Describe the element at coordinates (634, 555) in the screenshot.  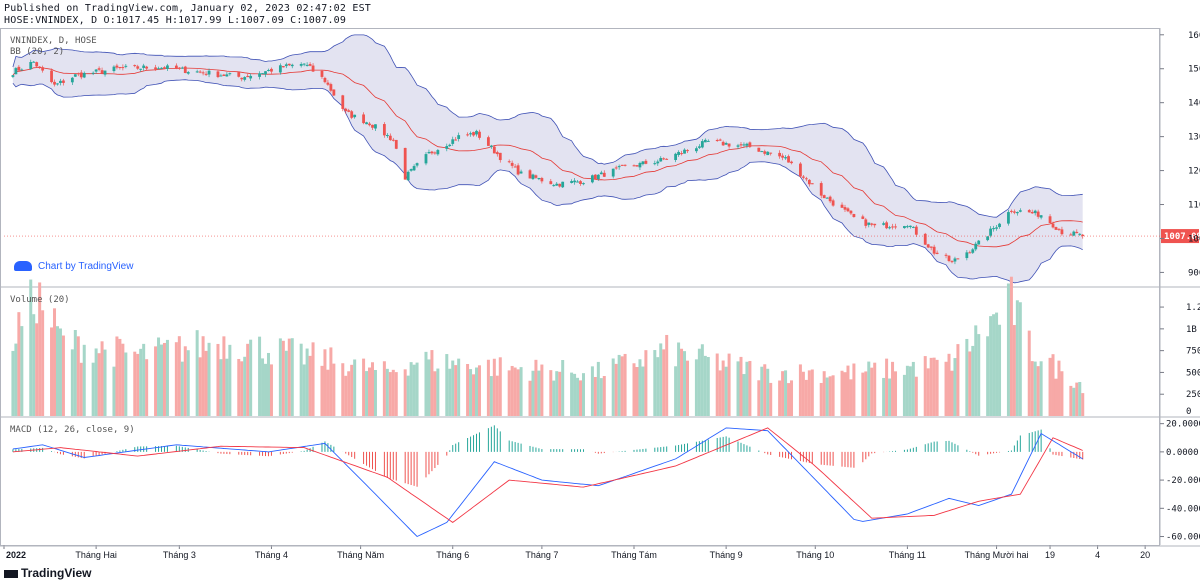
I see `time-tick-label-7: Tháng Tám` at that location.